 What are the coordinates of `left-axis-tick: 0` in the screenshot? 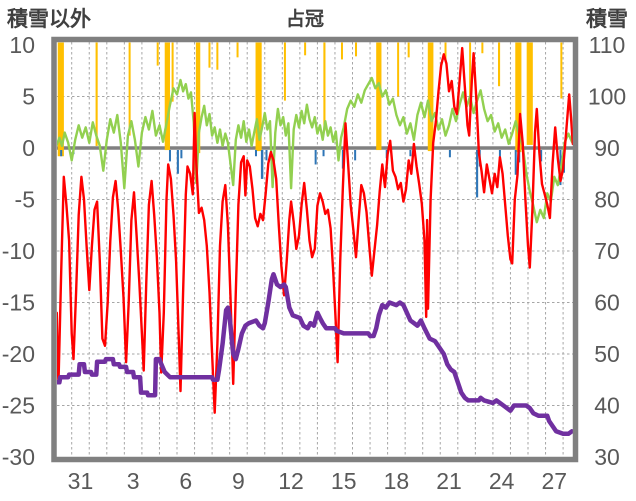 It's located at (28, 148).